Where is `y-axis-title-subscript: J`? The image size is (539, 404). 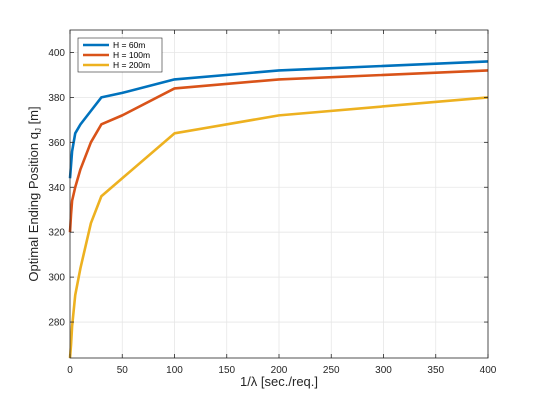 y-axis-title-subscript: J is located at coordinates (38, 130).